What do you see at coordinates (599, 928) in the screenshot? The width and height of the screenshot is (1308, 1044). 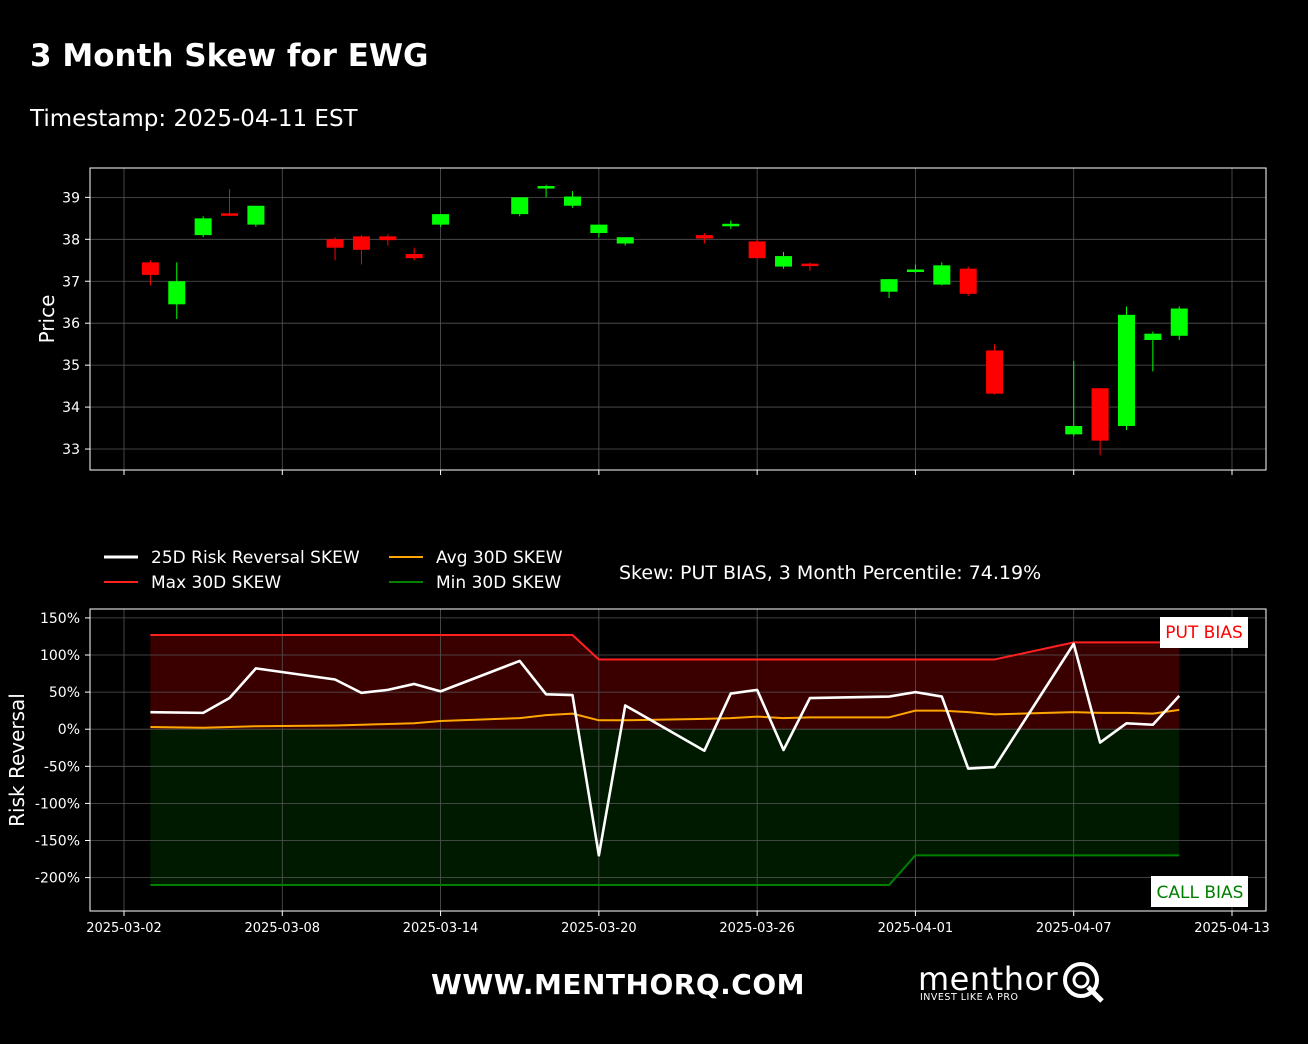 I see `skew-xtick-label: 2025-03-20` at bounding box center [599, 928].